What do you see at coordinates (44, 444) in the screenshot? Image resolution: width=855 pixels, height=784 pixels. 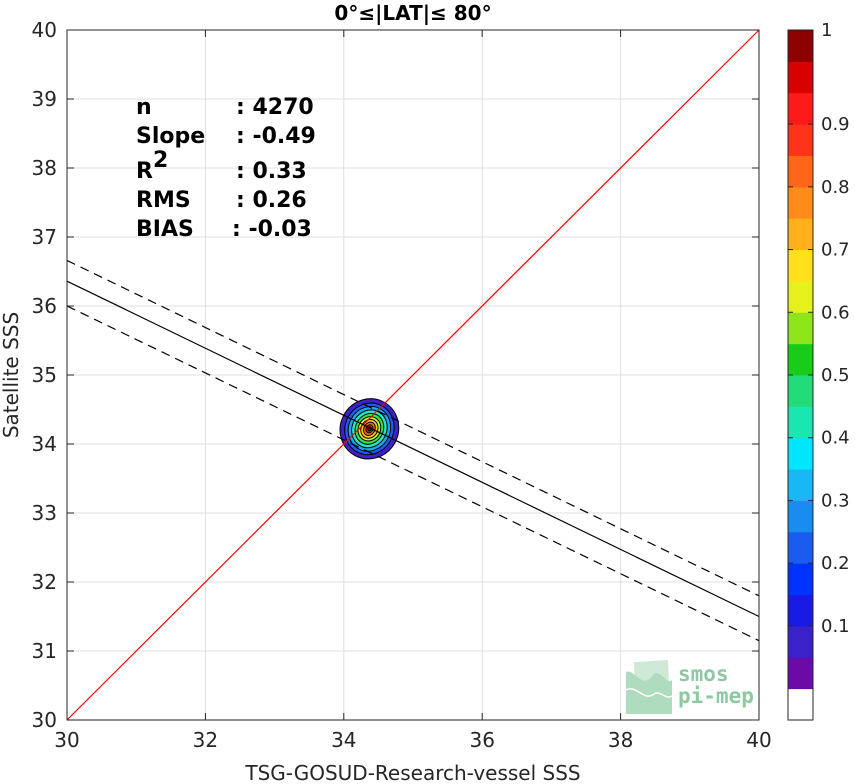 I see `y-tick-label: 34` at bounding box center [44, 444].